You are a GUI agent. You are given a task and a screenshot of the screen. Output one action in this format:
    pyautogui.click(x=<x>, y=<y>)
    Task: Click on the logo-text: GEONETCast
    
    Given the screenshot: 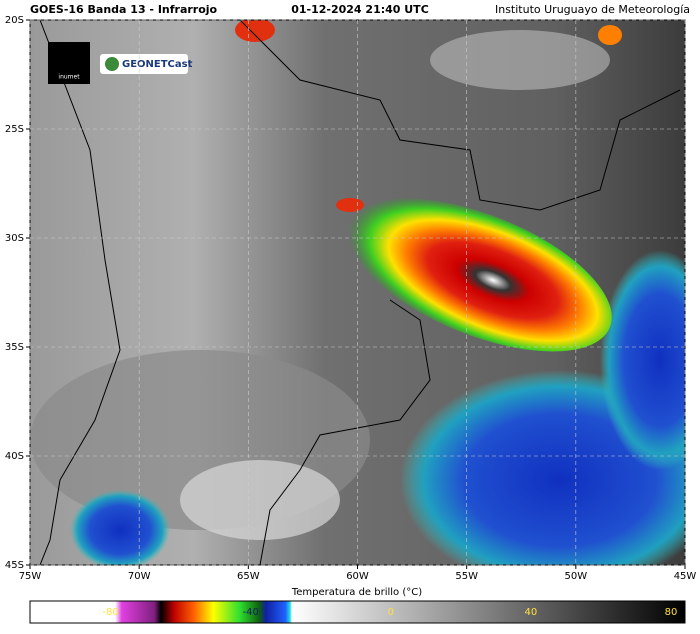 What is the action you would take?
    pyautogui.click(x=157, y=64)
    